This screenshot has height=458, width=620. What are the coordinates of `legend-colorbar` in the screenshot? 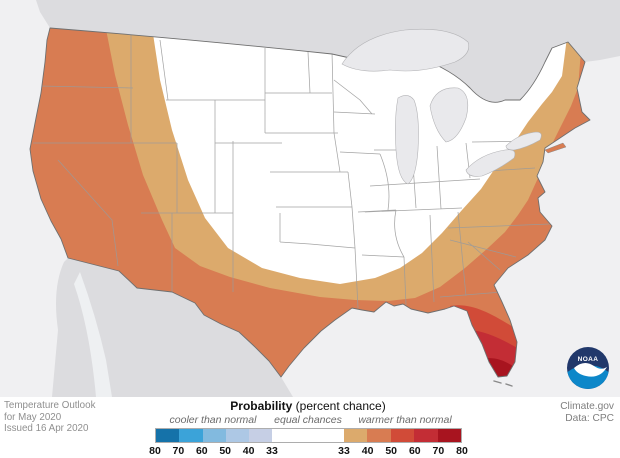 It's located at (308, 435).